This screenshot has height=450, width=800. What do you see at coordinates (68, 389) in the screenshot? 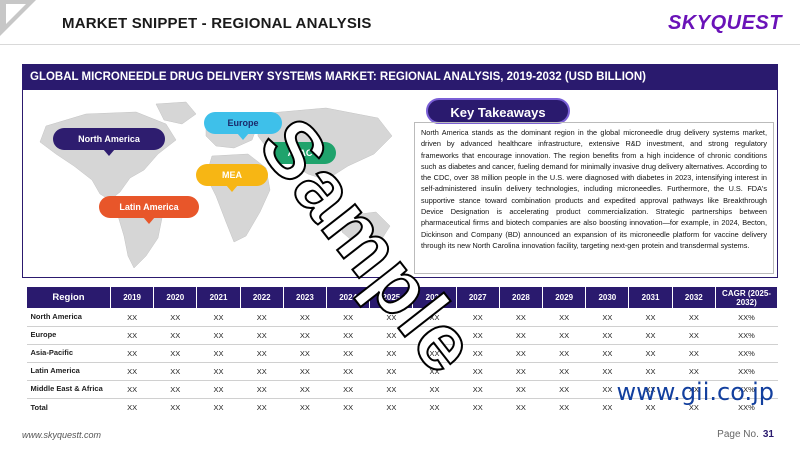
I see `region-cell: Middle East & Africa` at bounding box center [68, 389].